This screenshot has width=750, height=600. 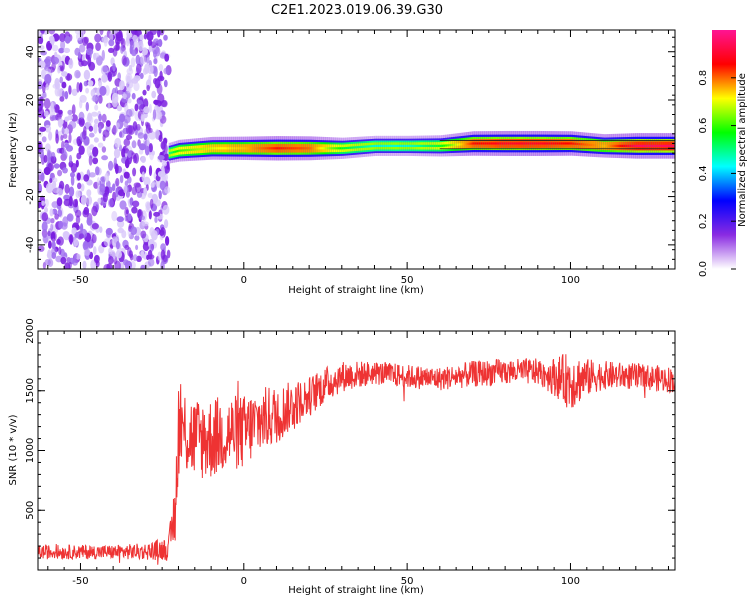 I want to click on colorbar-tick-label: 0.6, so click(x=703, y=126).